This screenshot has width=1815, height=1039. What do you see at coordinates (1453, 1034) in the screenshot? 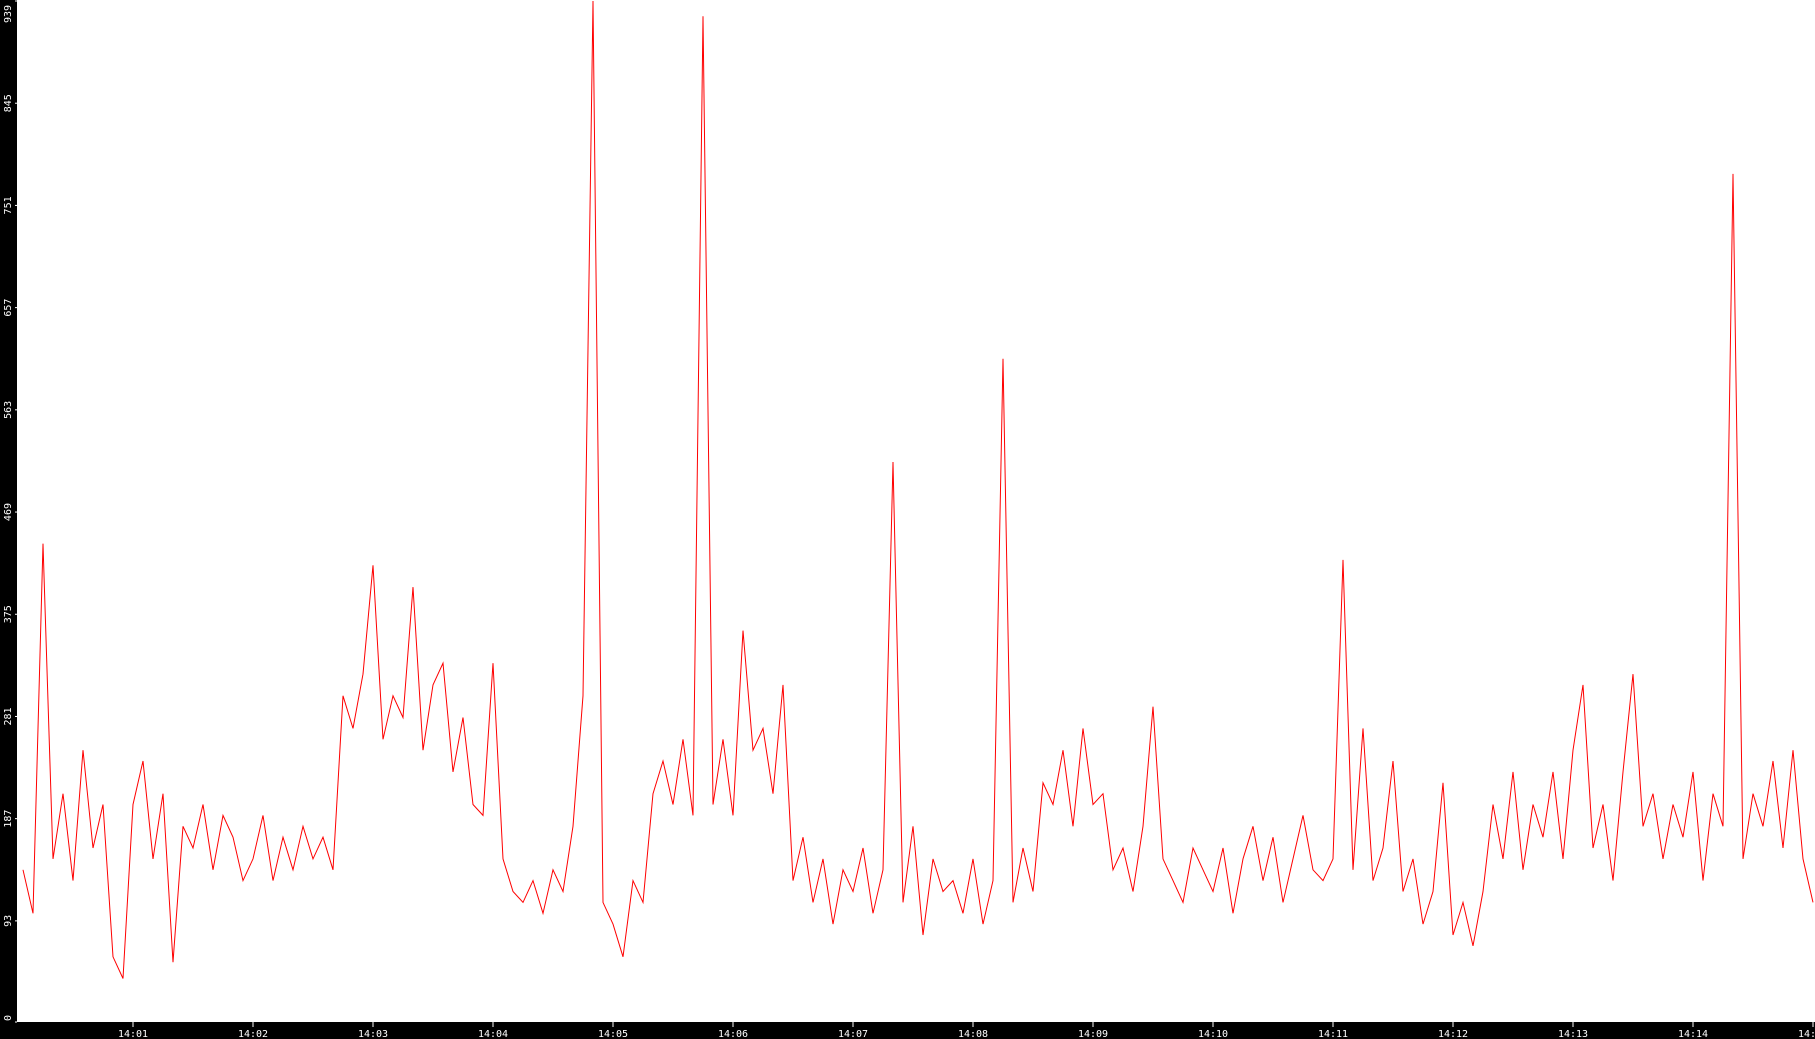
I see `x-tick-label: 14:12` at bounding box center [1453, 1034].